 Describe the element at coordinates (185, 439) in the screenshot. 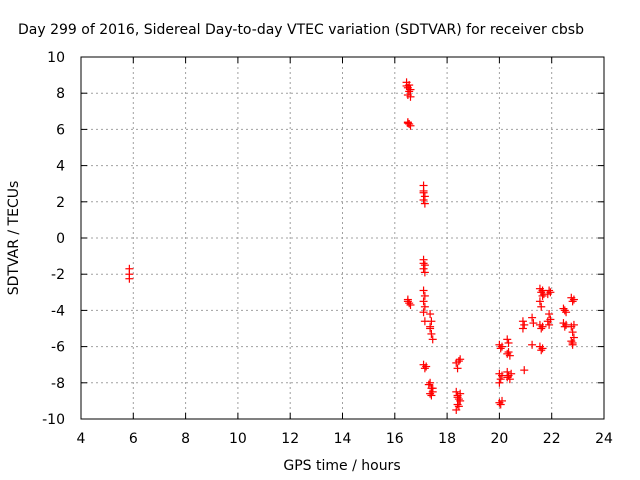

I see `x-tick-label: 8` at that location.